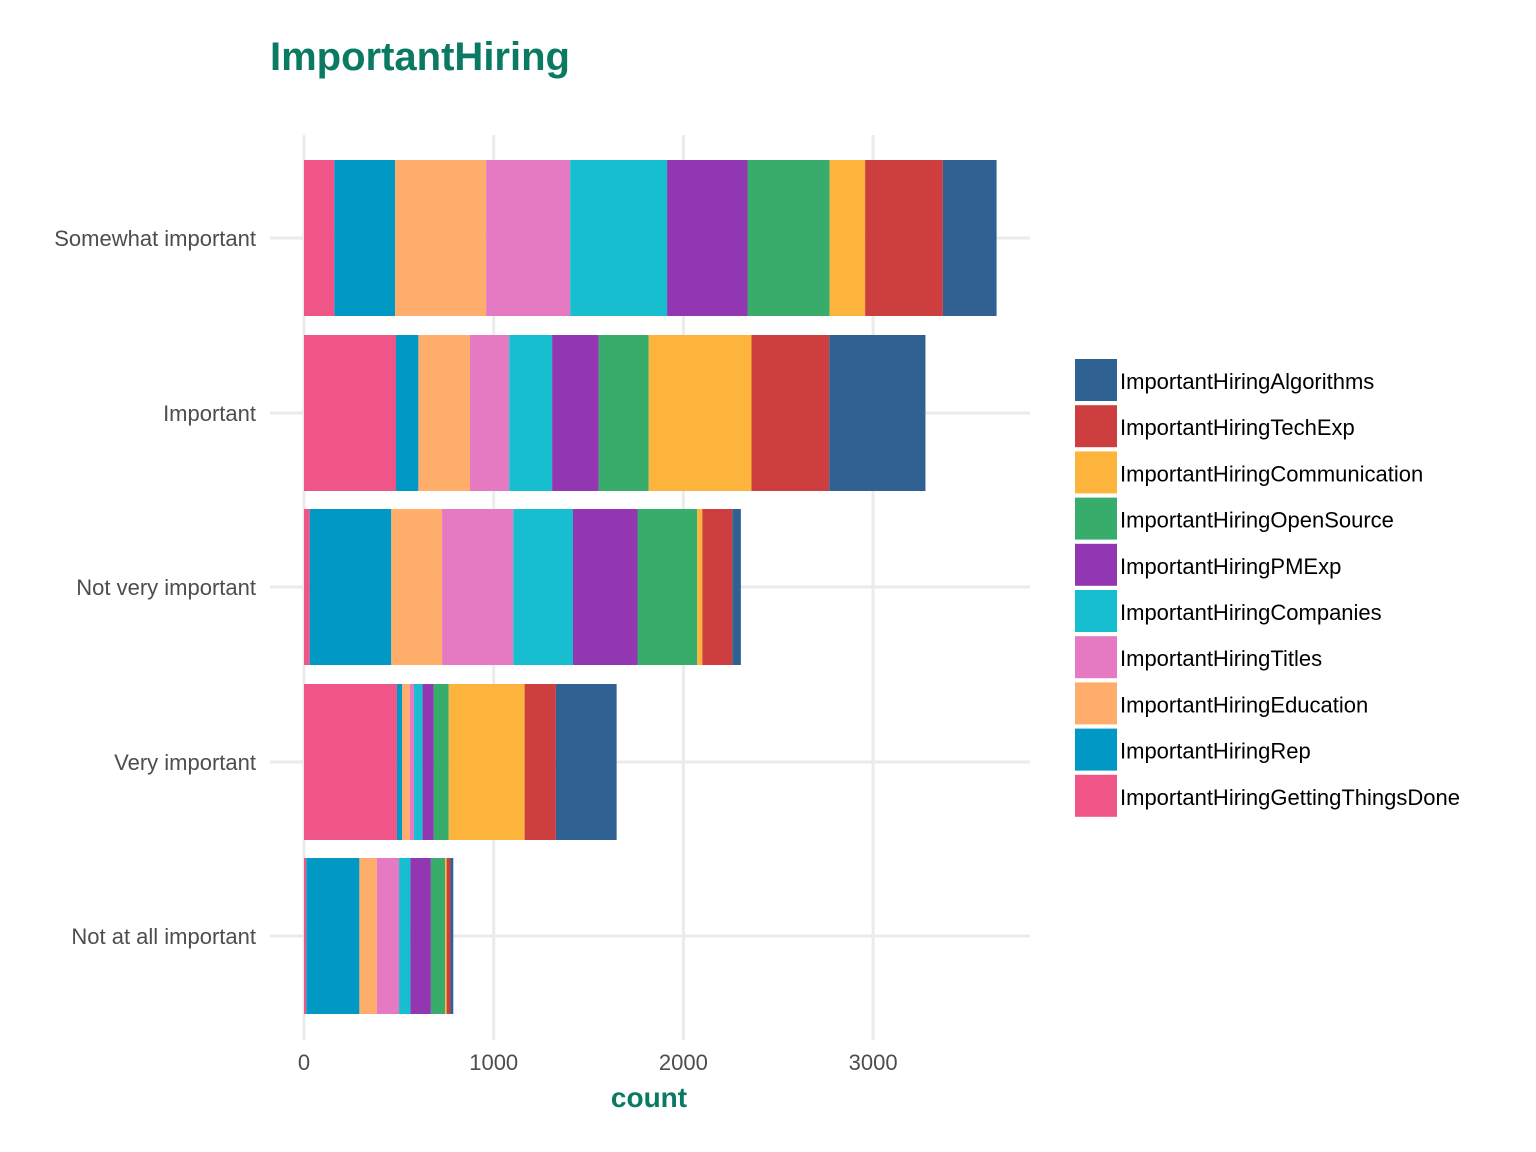  What do you see at coordinates (1257, 520) in the screenshot?
I see `legend-label-3: ImportantHiringOpenSource` at bounding box center [1257, 520].